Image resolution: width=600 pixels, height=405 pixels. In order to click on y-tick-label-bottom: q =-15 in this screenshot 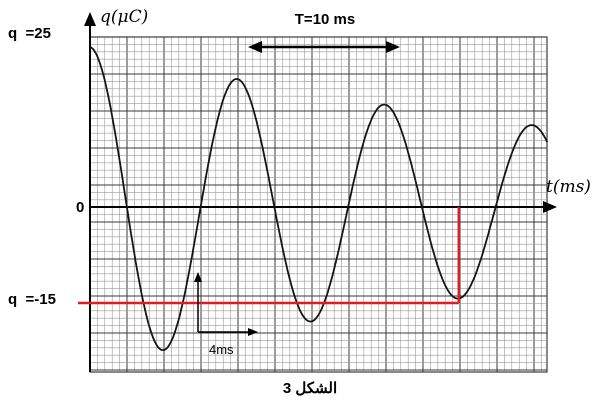, I will do `click(32, 299)`.